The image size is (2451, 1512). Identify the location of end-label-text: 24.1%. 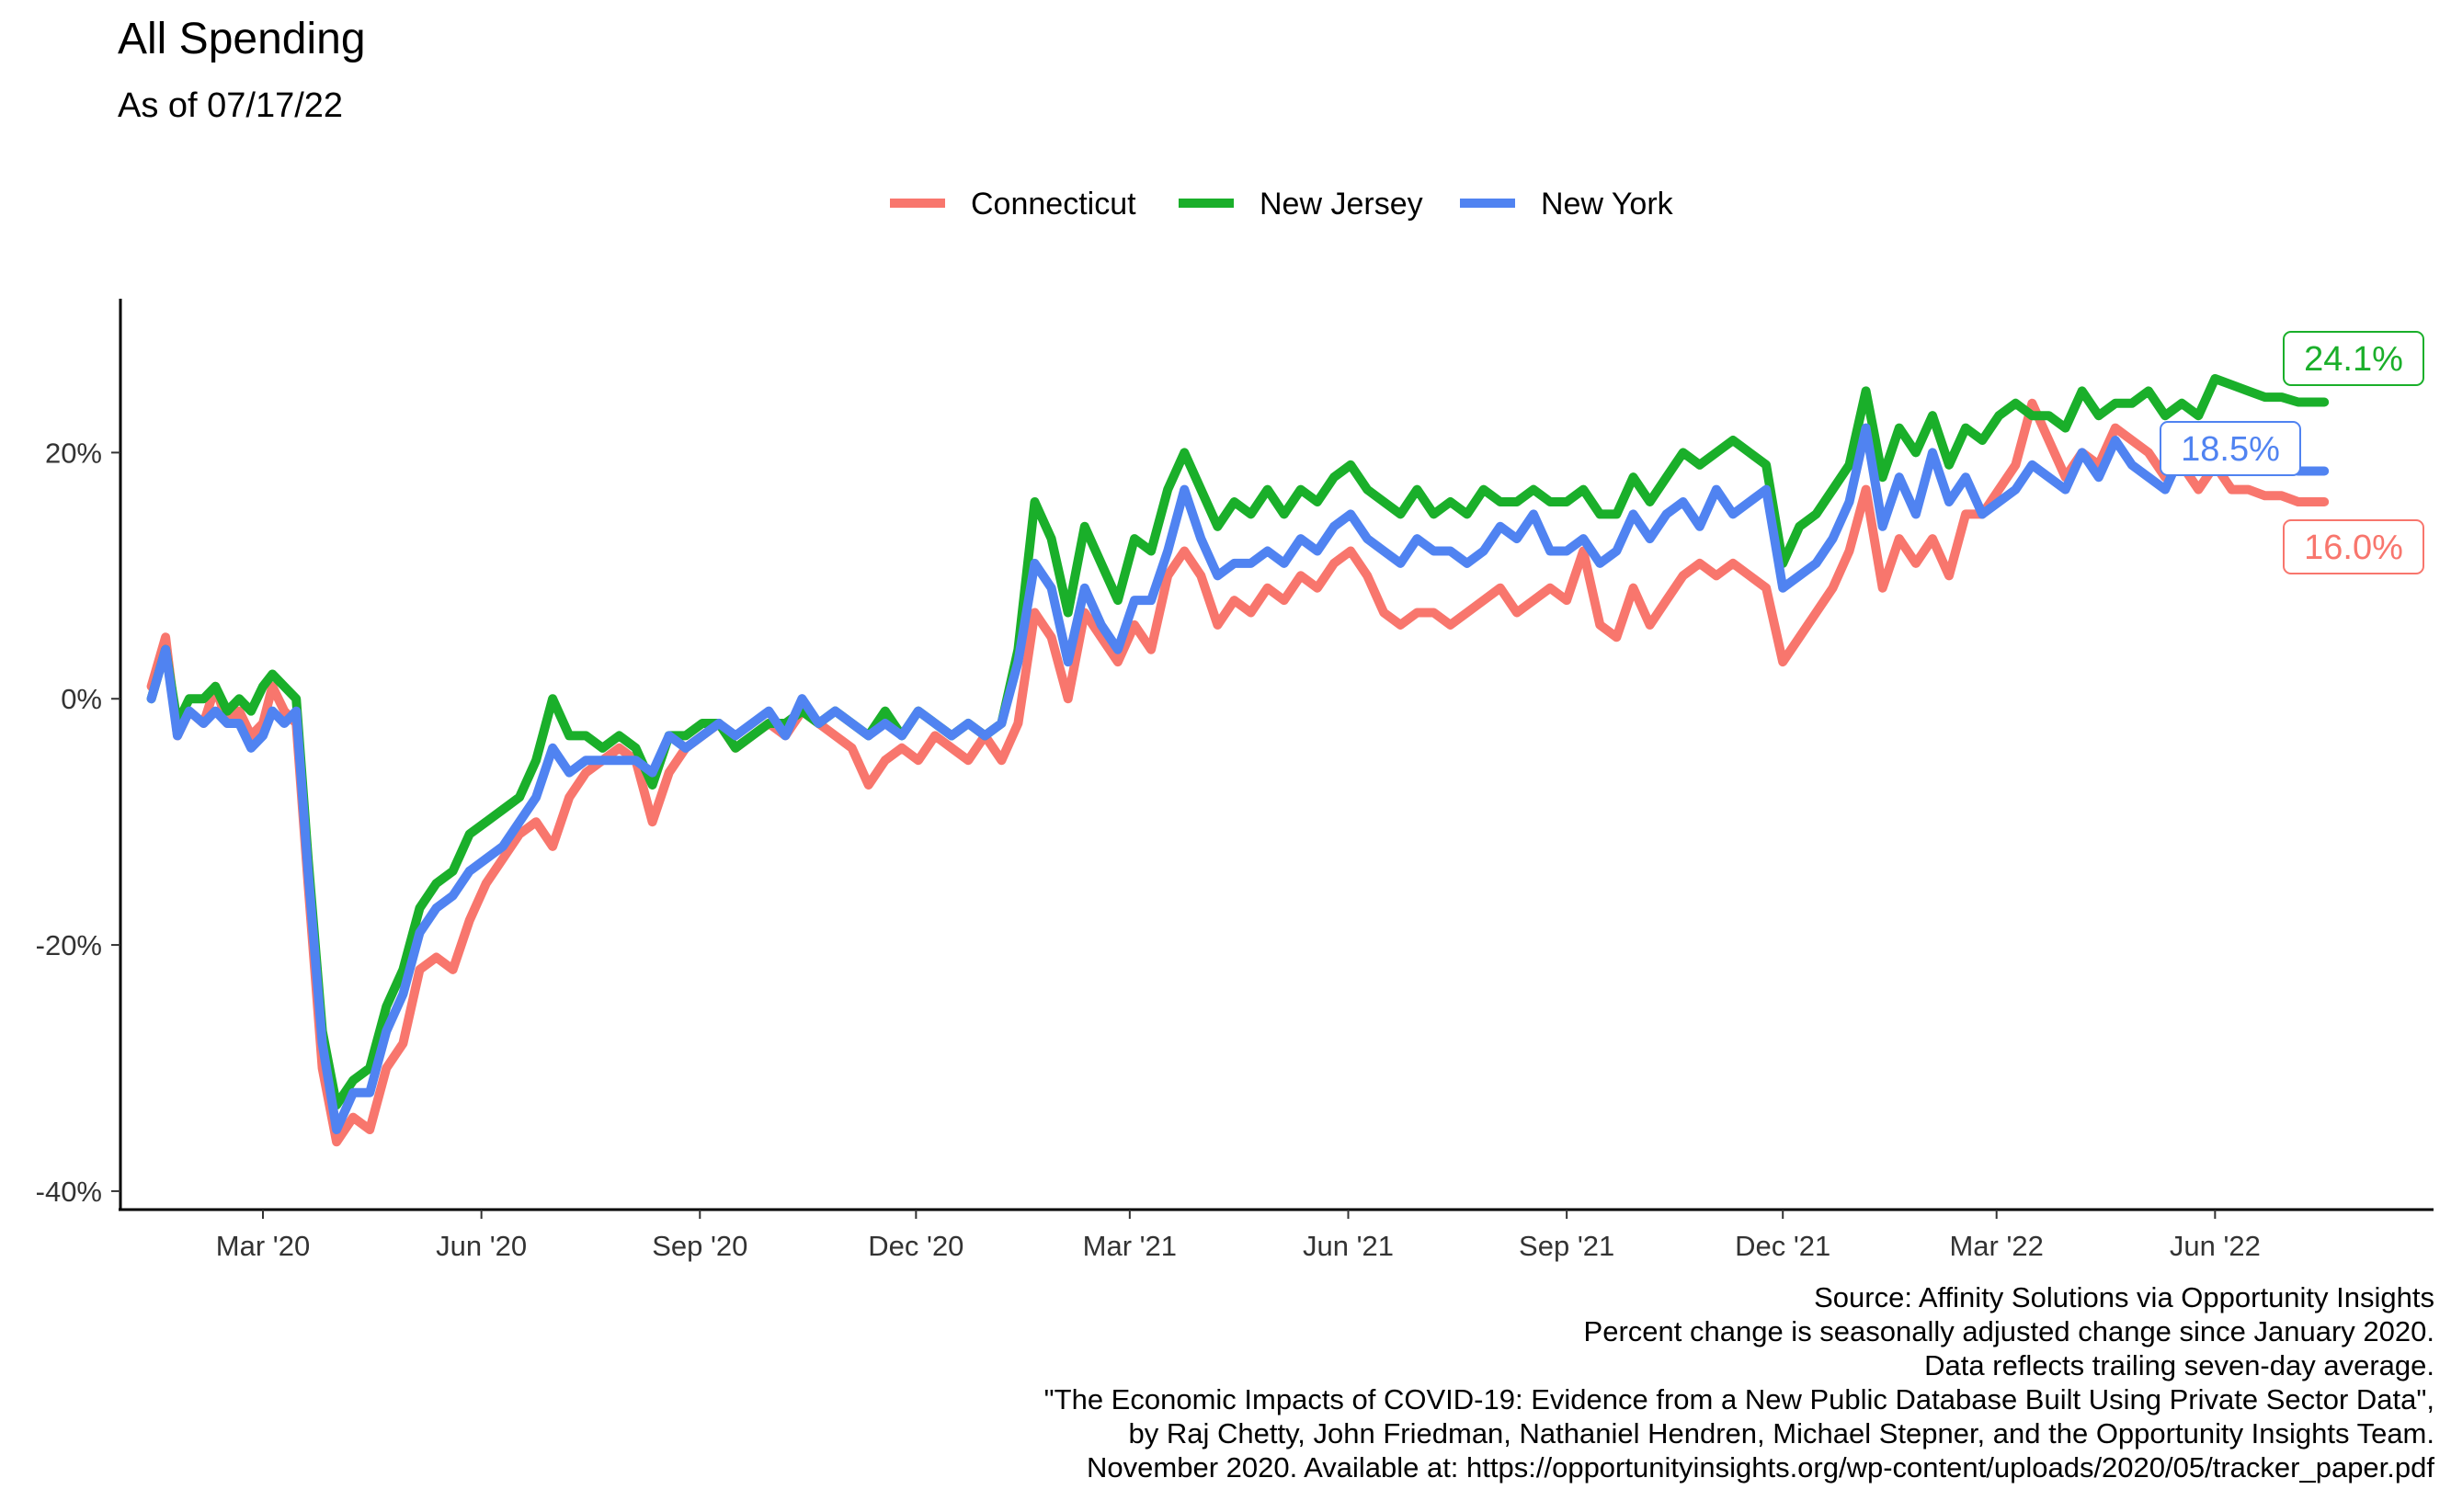
(2353, 360).